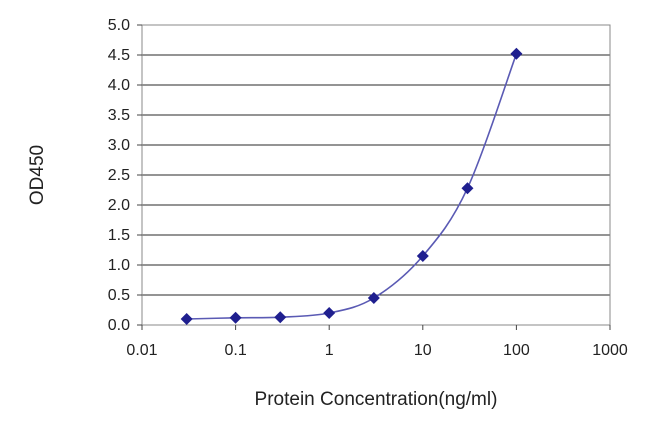 This screenshot has height=433, width=650. I want to click on x-tick-label: 0.1, so click(235, 350).